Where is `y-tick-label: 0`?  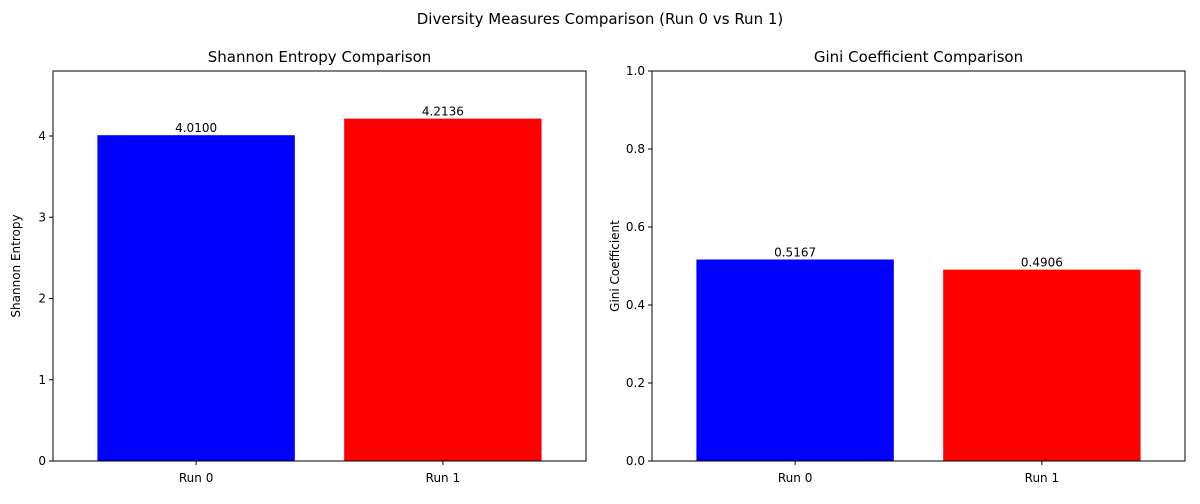 y-tick-label: 0 is located at coordinates (42, 461).